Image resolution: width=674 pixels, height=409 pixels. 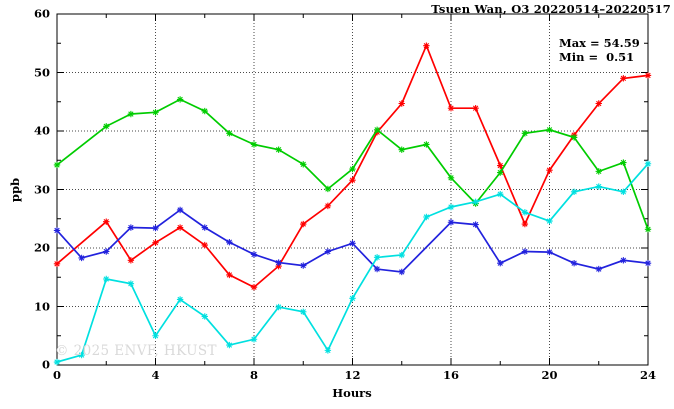 What do you see at coordinates (41, 306) in the screenshot?
I see `y-tick-label: 10` at bounding box center [41, 306].